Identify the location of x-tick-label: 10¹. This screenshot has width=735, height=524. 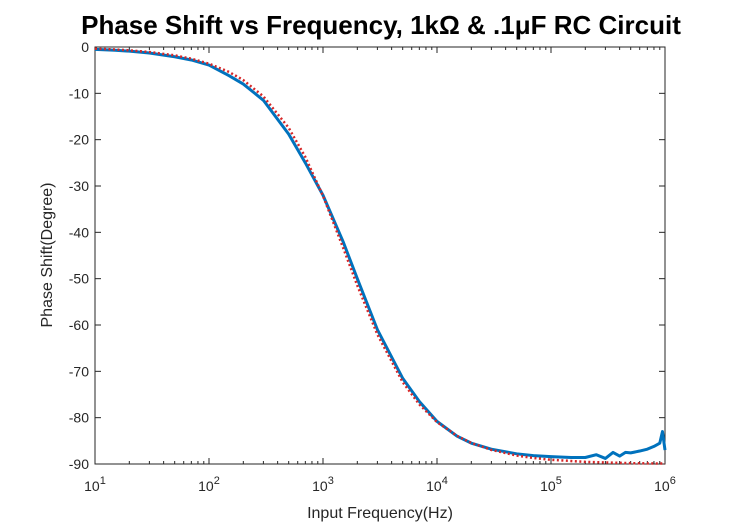
(95, 484).